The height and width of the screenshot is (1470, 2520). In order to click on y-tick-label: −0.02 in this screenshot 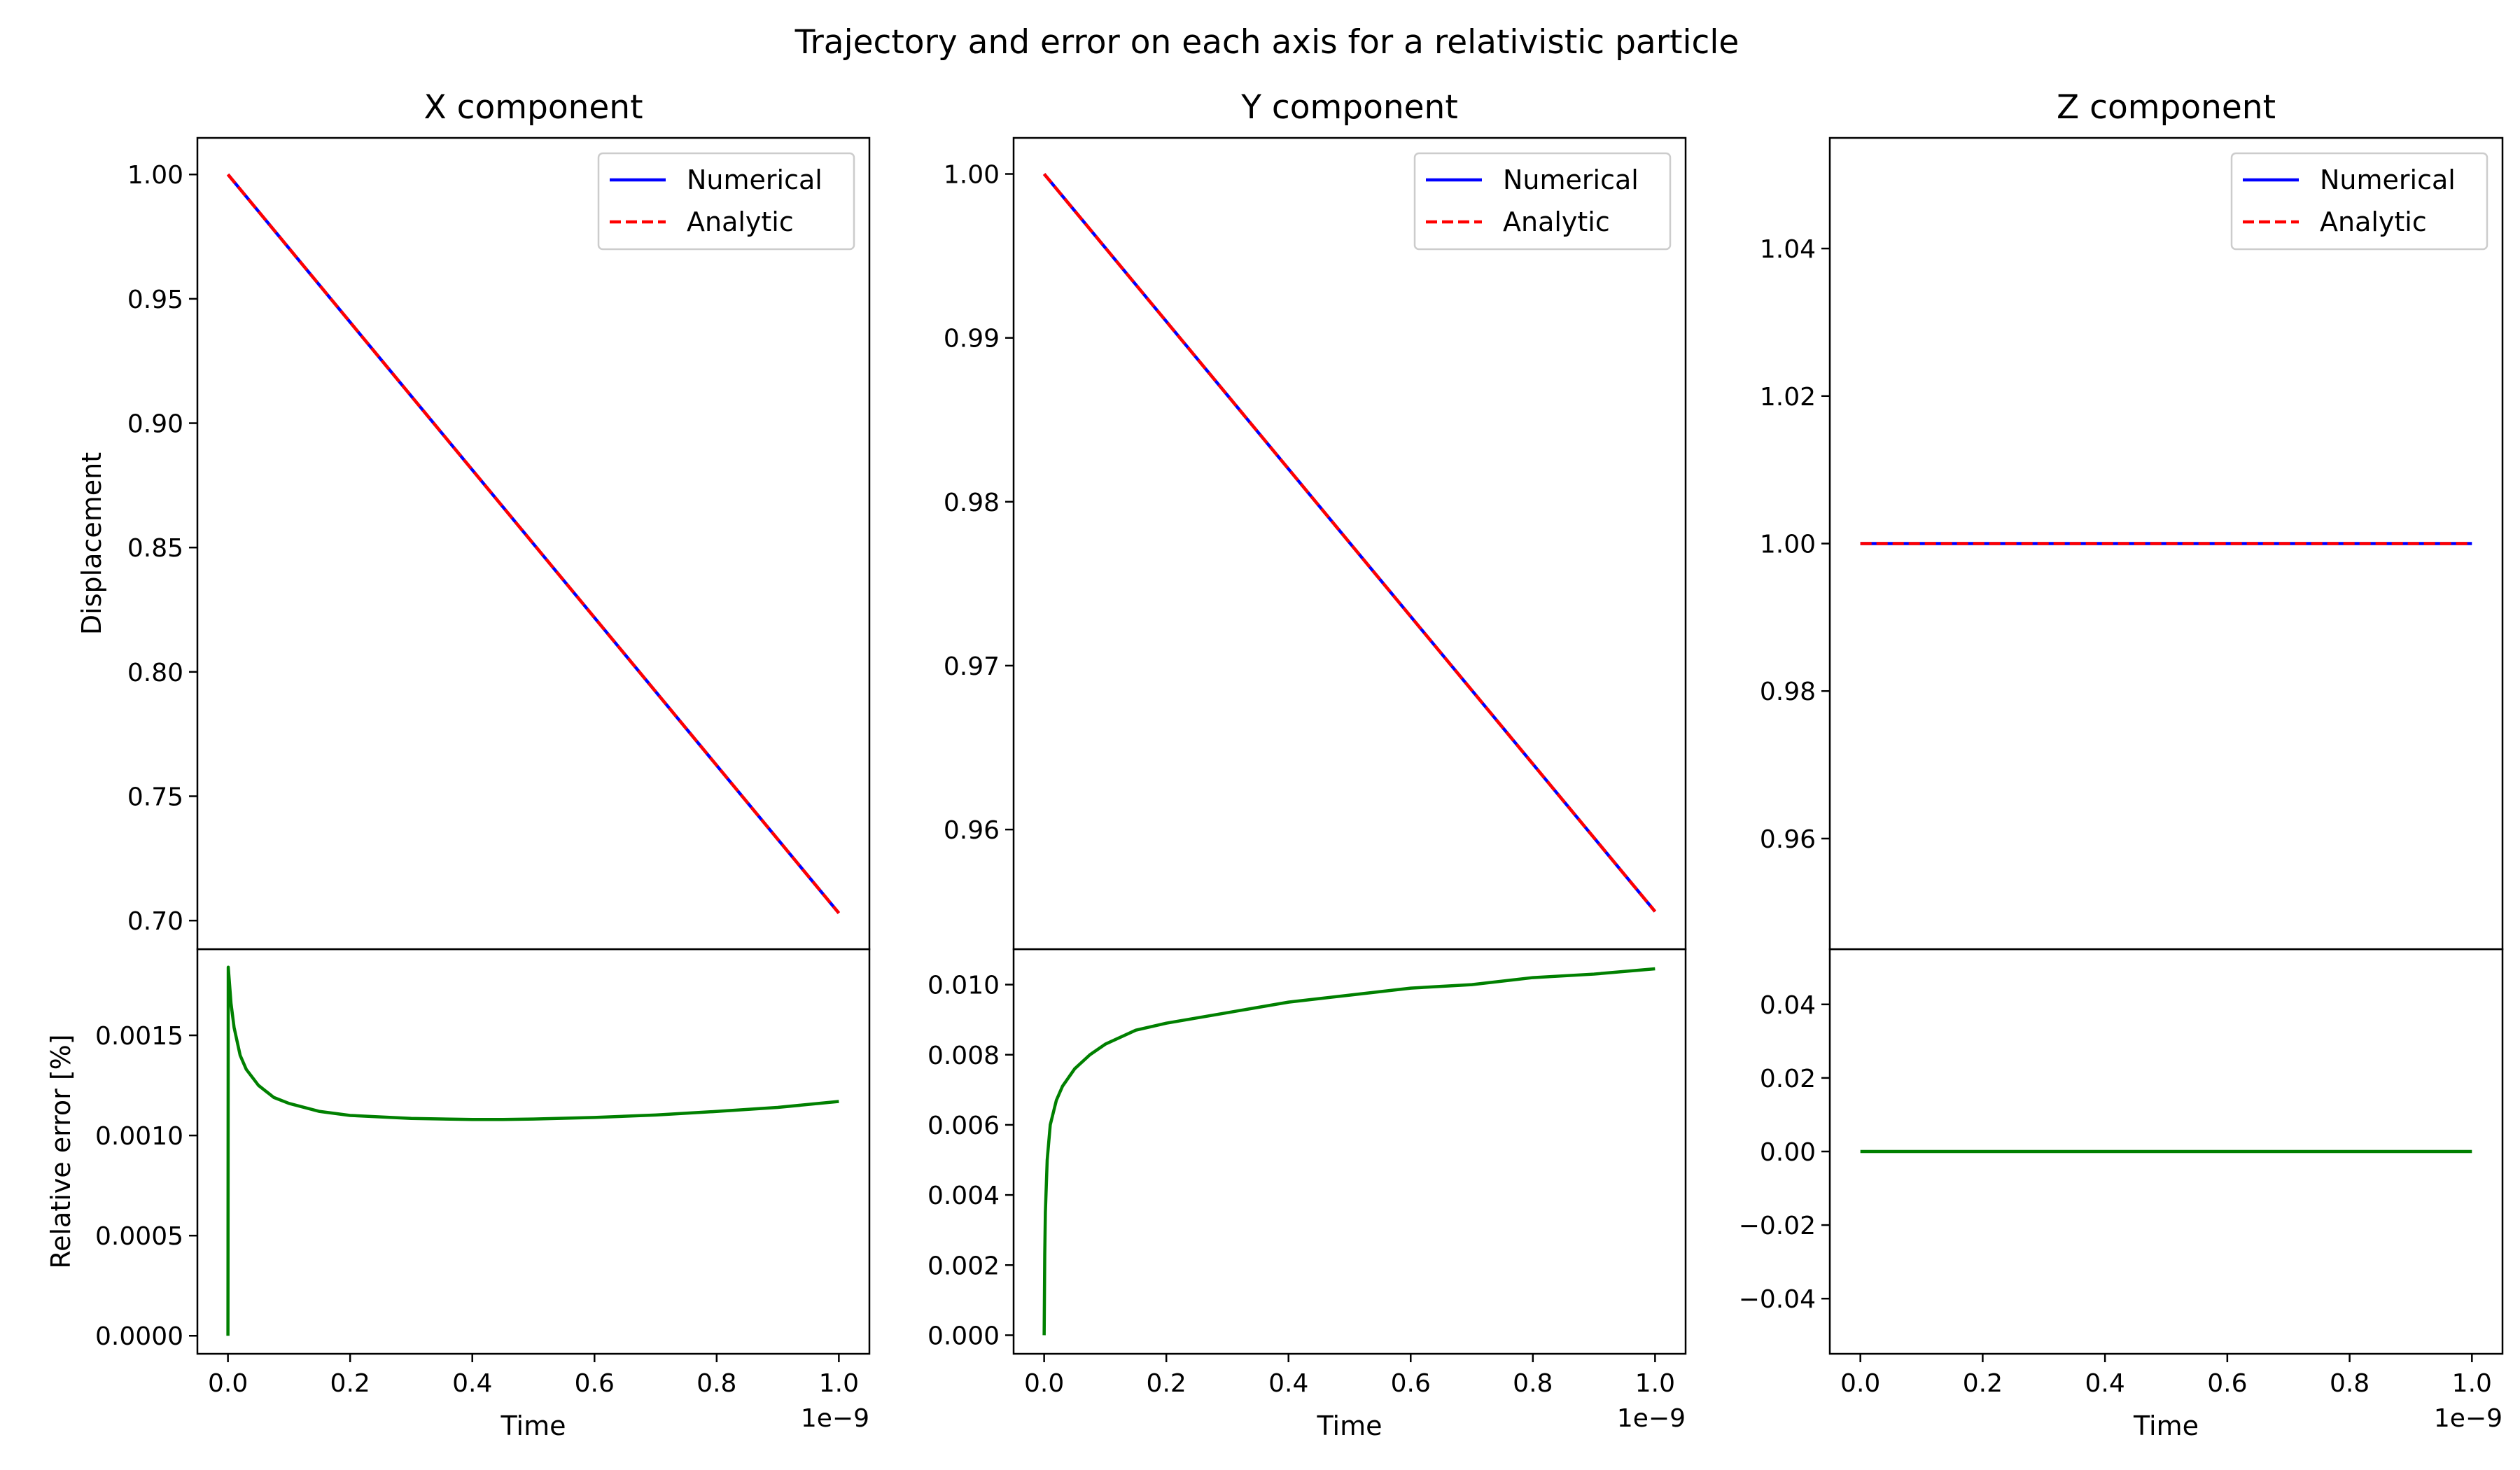, I will do `click(1777, 1226)`.